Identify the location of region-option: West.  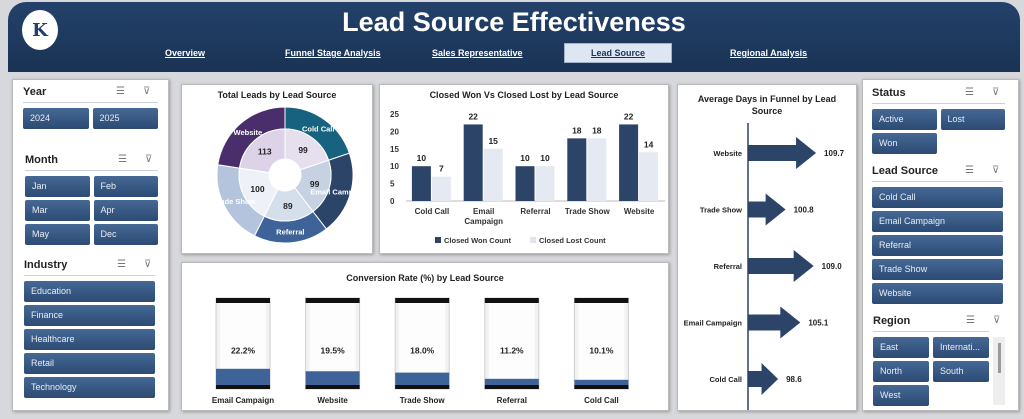
(901, 395).